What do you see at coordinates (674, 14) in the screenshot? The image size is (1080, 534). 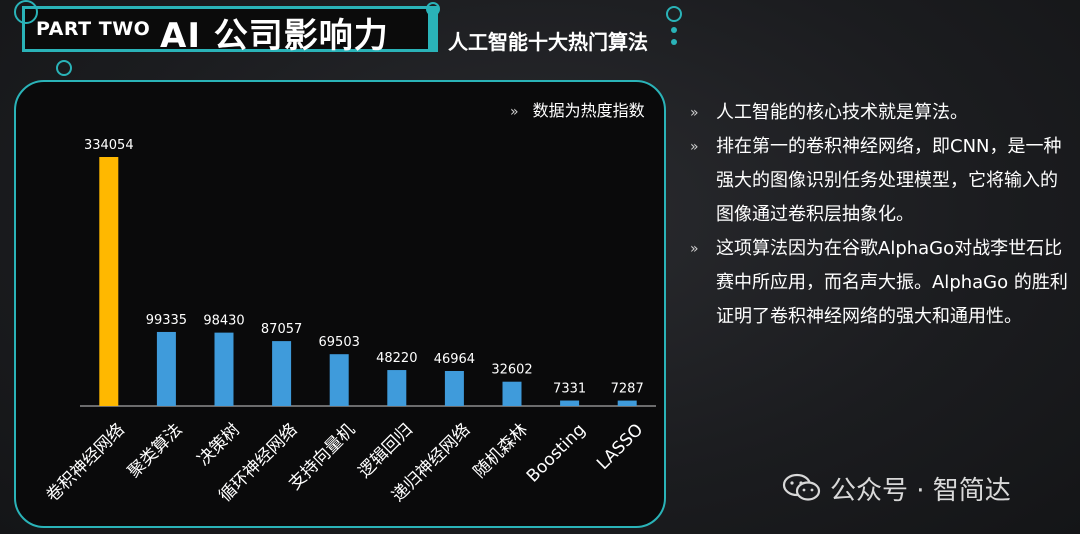 I see `deco-circle-right` at bounding box center [674, 14].